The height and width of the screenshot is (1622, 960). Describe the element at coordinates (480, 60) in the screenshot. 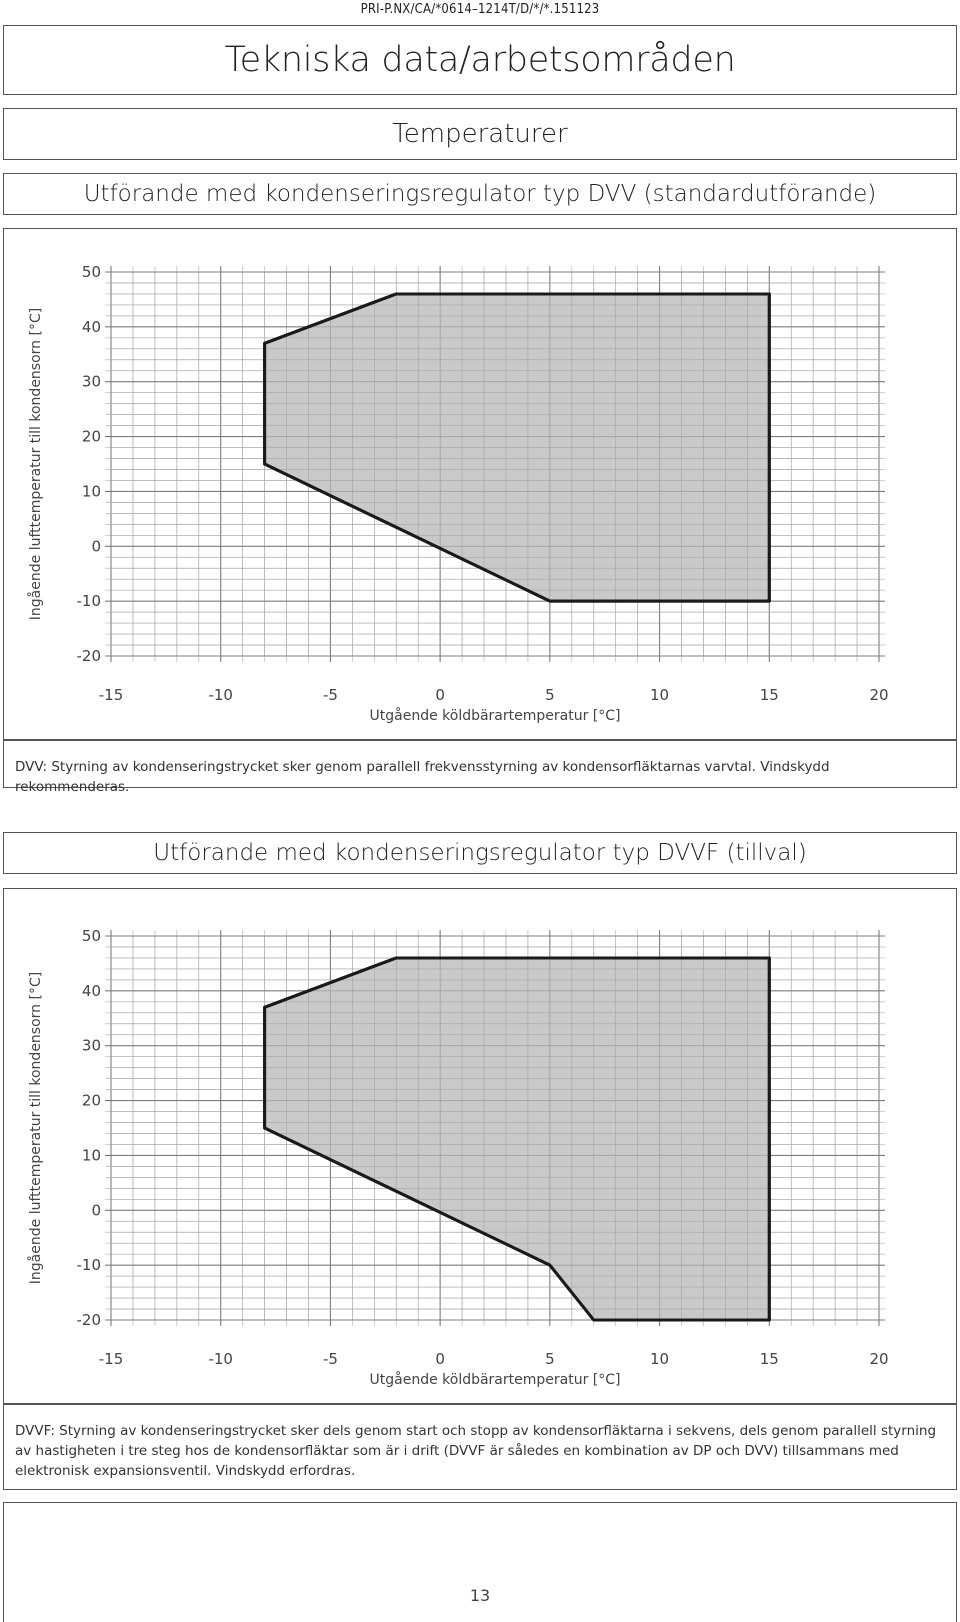

I see `page-title: Tekniska data/arbetsområden` at that location.